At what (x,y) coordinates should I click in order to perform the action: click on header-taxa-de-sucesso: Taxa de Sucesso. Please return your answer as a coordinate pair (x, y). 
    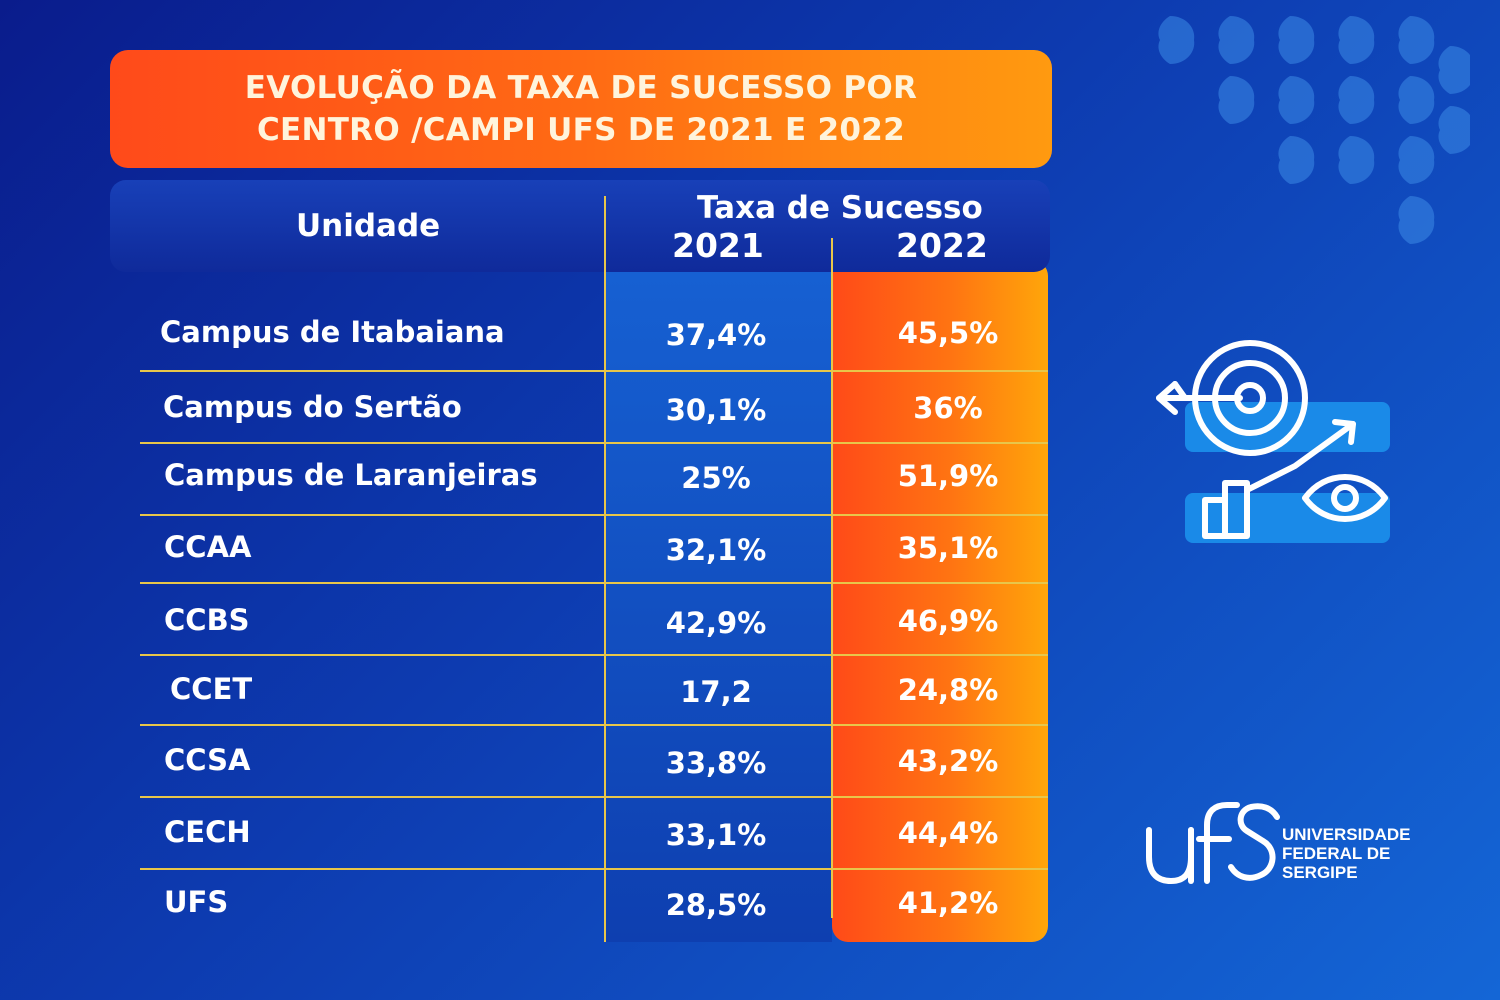
    Looking at the image, I should click on (840, 208).